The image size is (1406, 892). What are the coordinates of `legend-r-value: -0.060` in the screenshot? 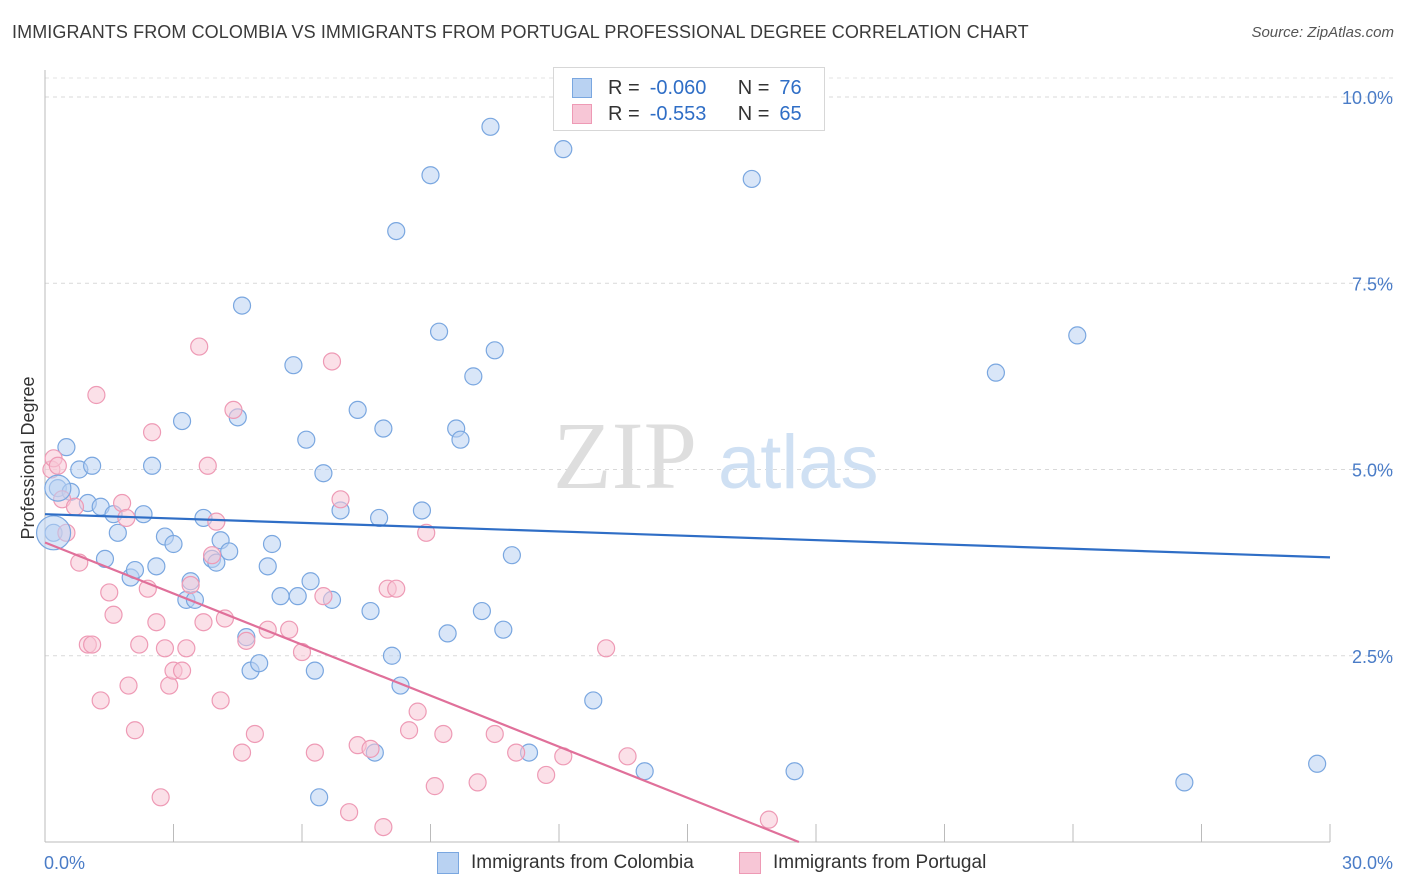 It's located at (678, 87).